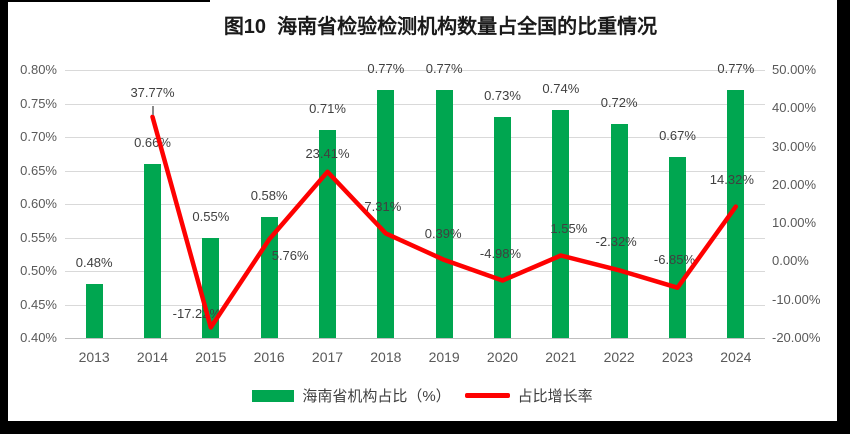  What do you see at coordinates (674, 259) in the screenshot?
I see `line-label-2023: -6.85%` at bounding box center [674, 259].